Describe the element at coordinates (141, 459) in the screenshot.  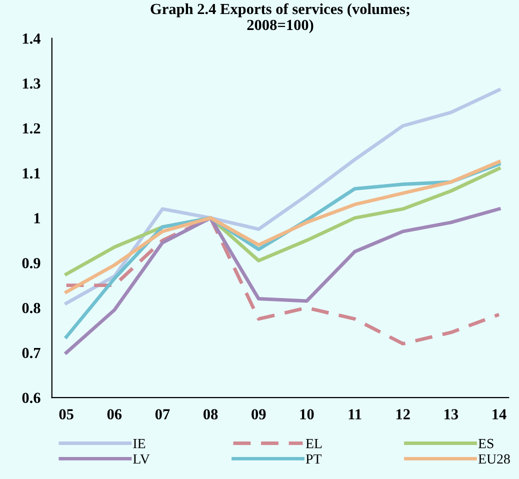
I see `legend-label: LV` at that location.